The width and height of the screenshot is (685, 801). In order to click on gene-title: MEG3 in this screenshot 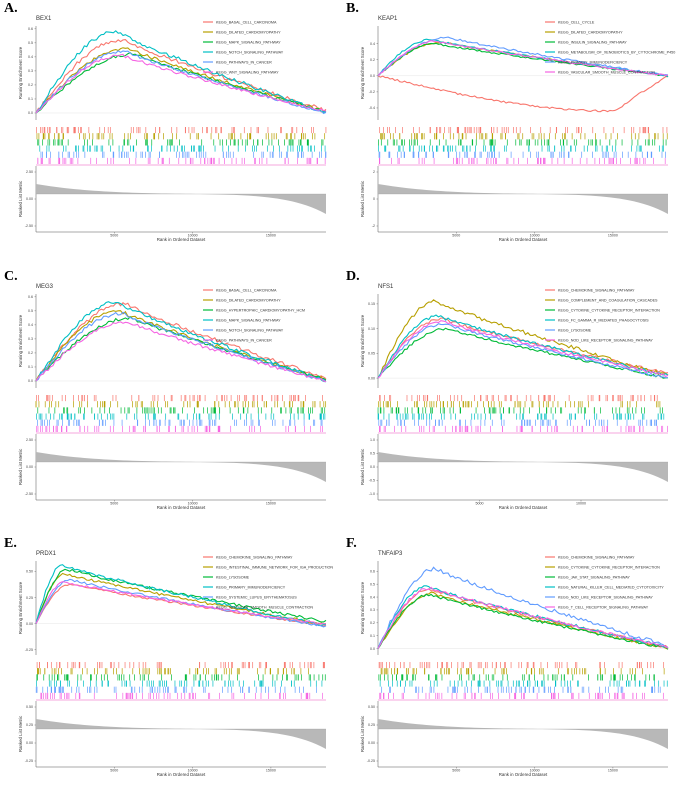, I will do `click(45, 287)`.